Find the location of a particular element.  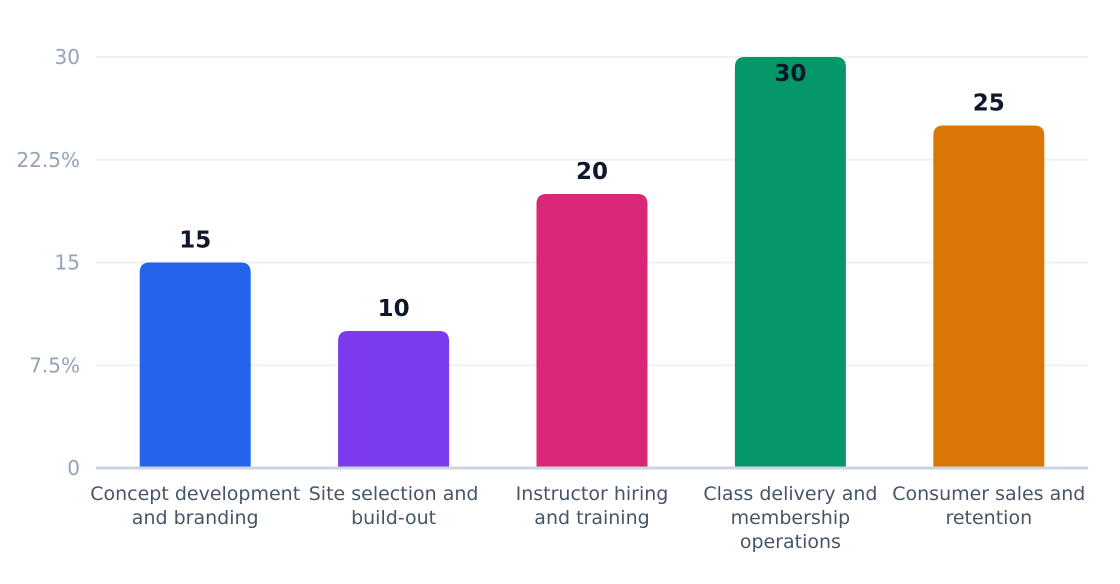

data-label: 10 is located at coordinates (394, 309).